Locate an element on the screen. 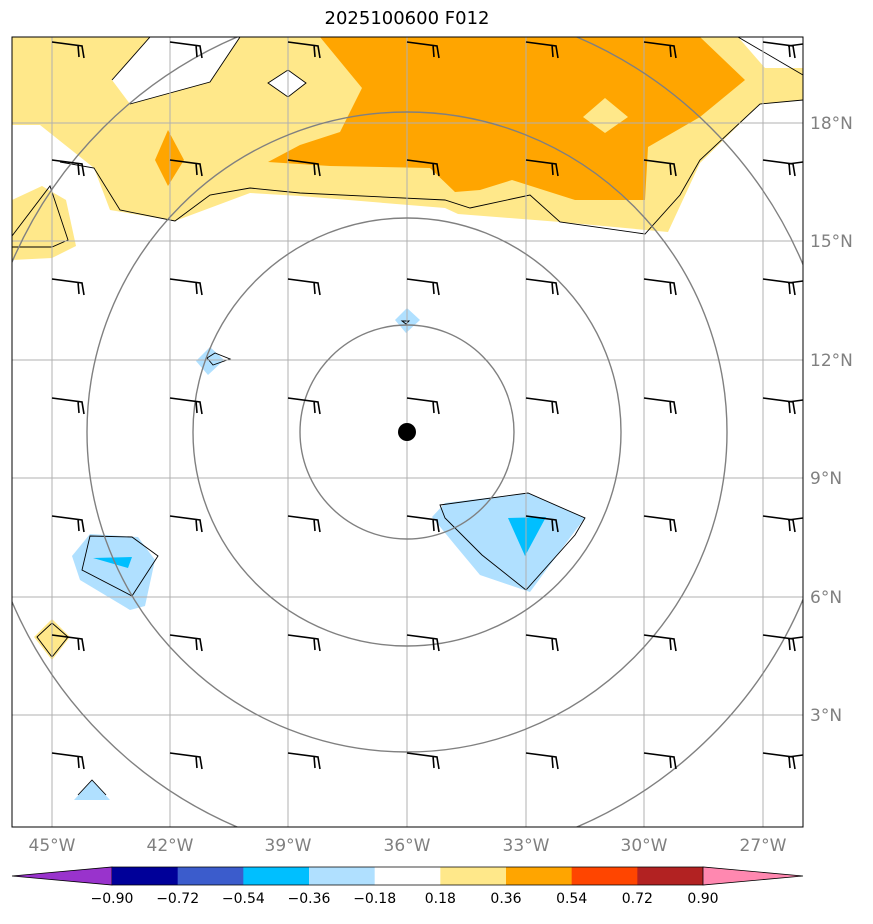 The height and width of the screenshot is (924, 873). lon-label-33w: 33°W is located at coordinates (526, 846).